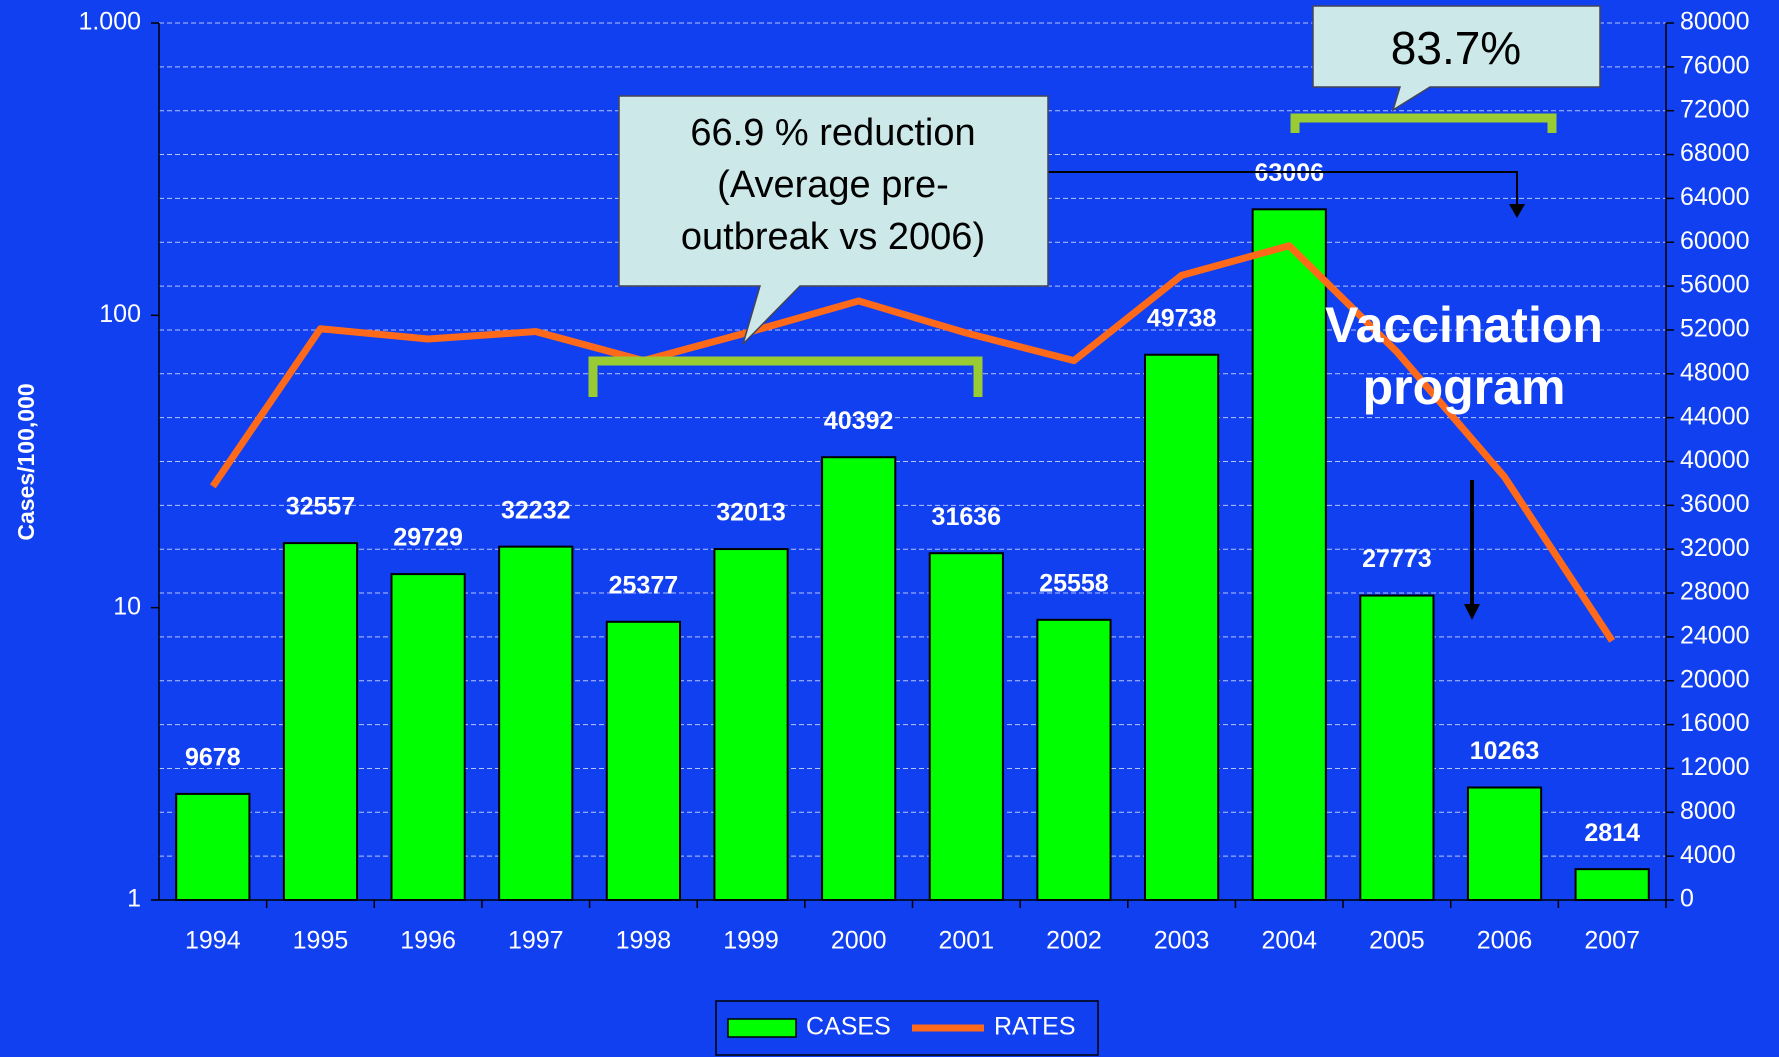 This screenshot has height=1057, width=1779. What do you see at coordinates (1715, 329) in the screenshot?
I see `y2-tick-label: 52000` at bounding box center [1715, 329].